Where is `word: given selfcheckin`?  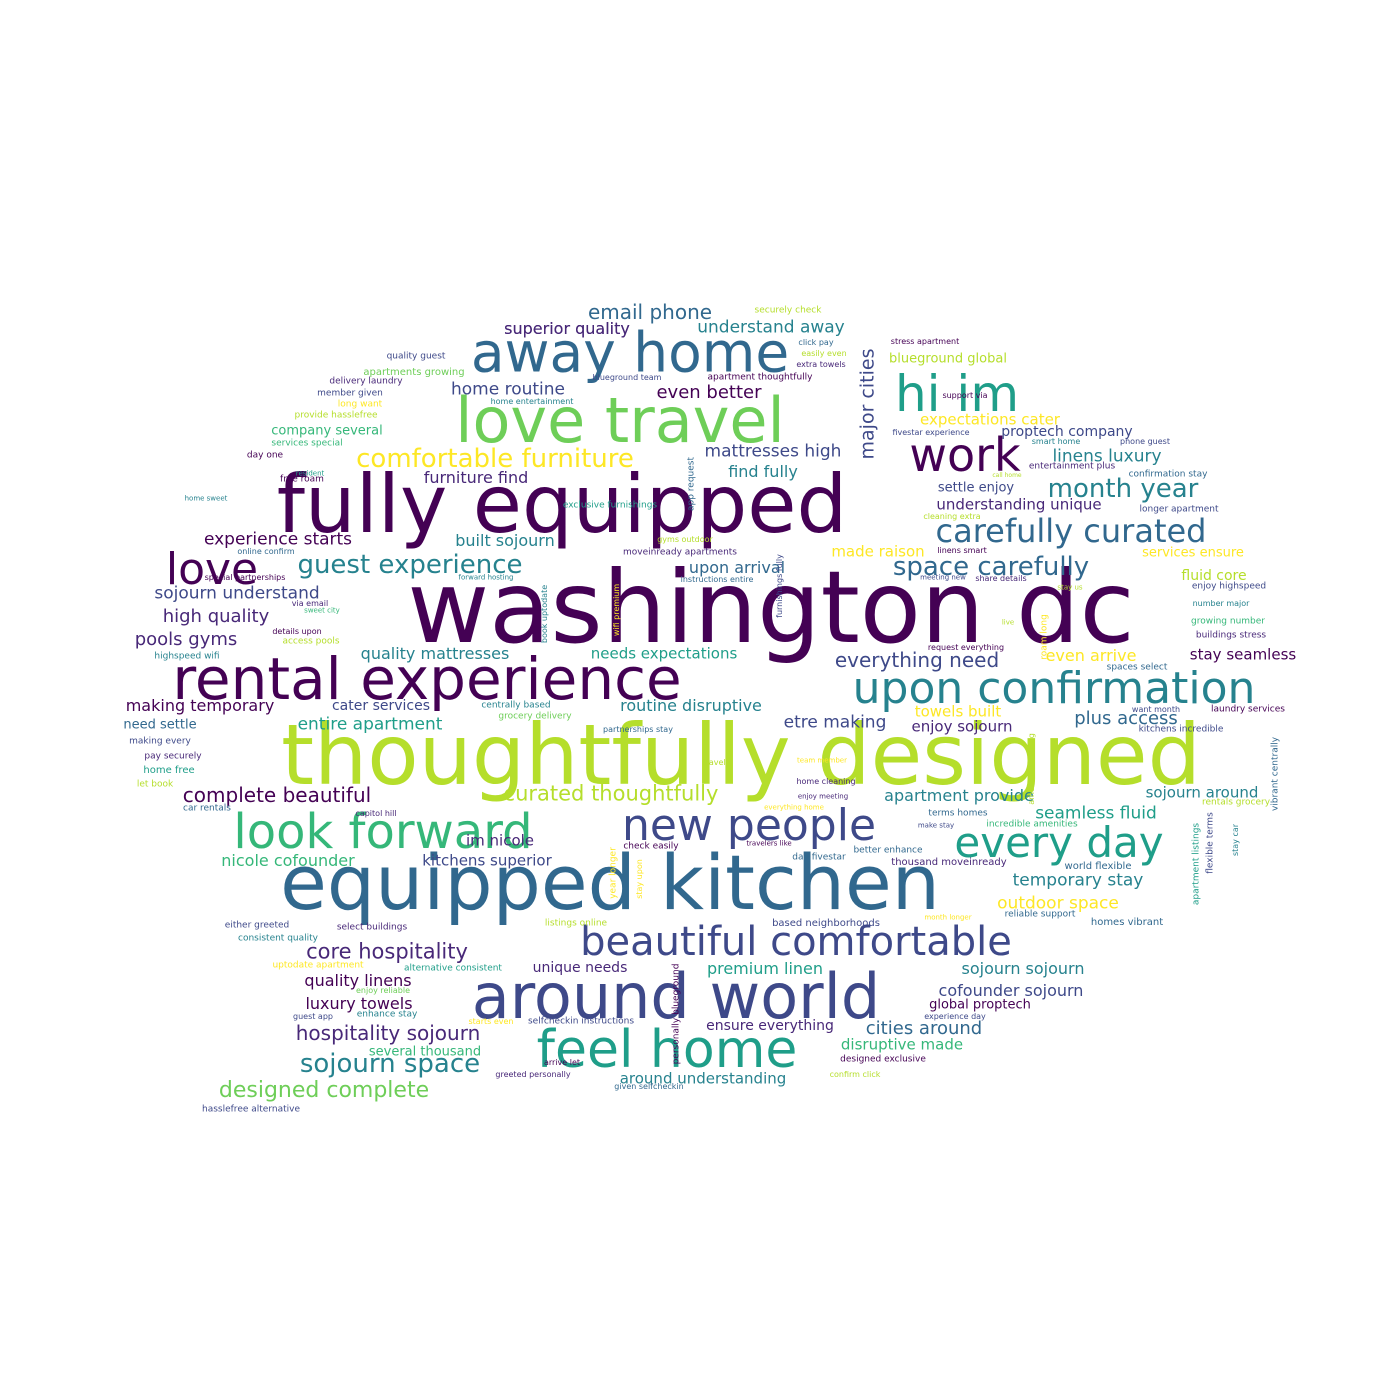 word: given selfcheckin is located at coordinates (649, 1086).